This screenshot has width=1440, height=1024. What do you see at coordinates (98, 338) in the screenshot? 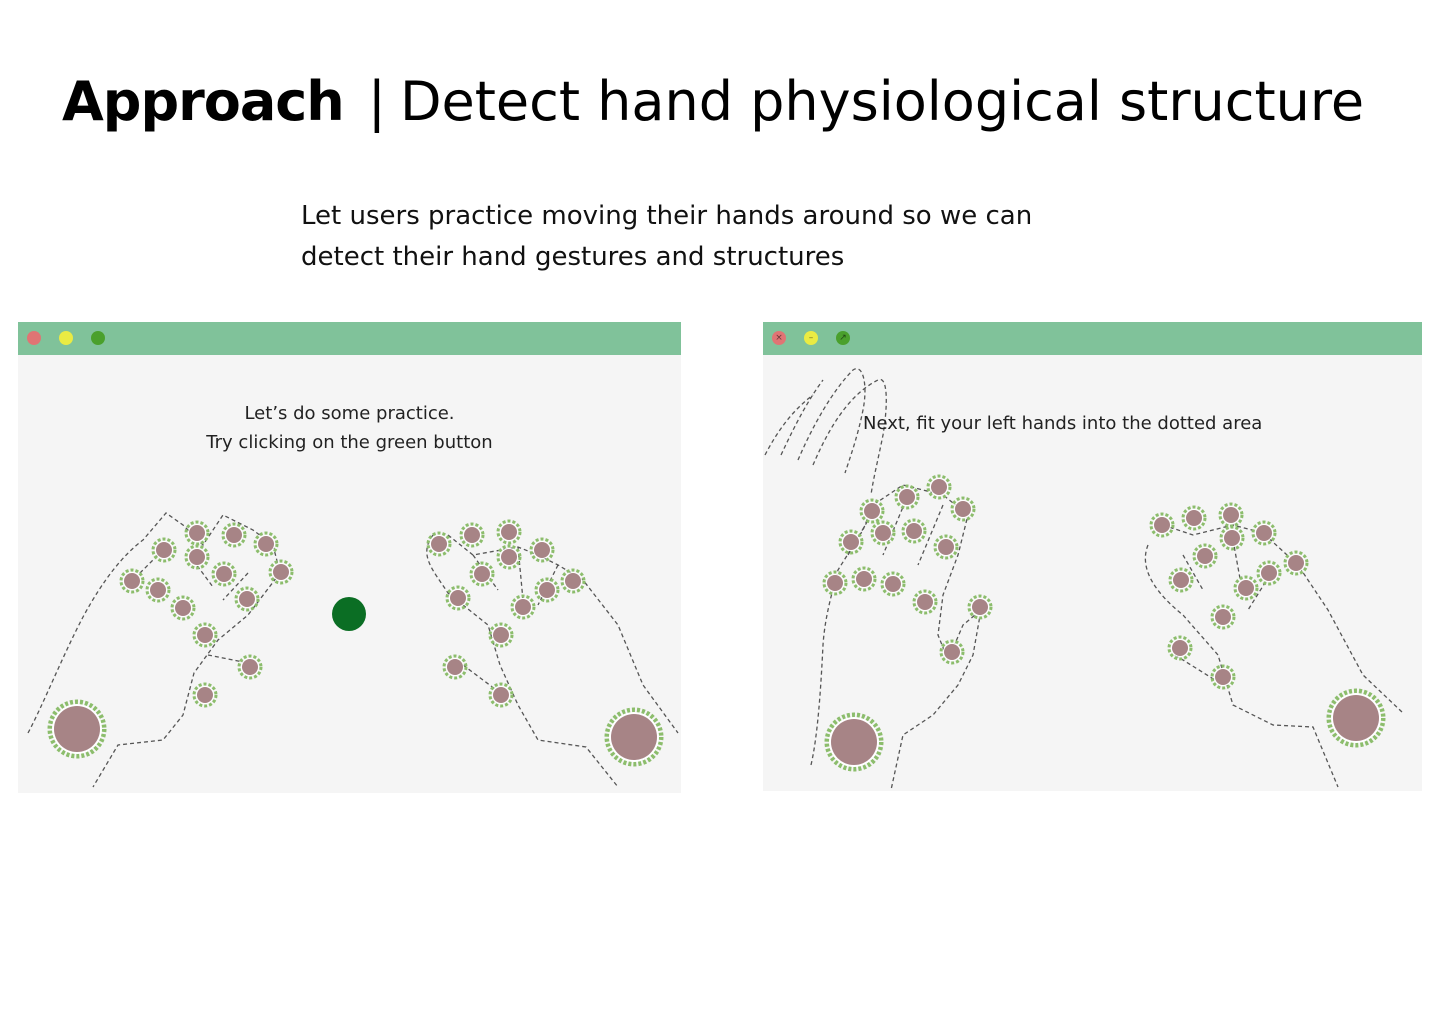
I see `maximize-icon` at bounding box center [98, 338].